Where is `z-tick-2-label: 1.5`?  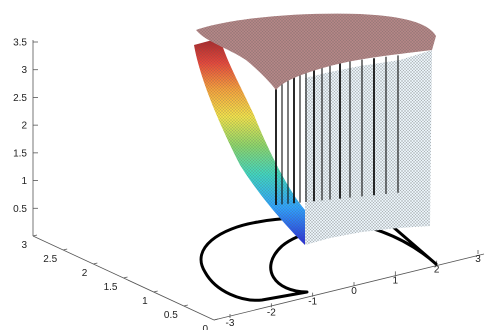 z-tick-2-label: 1.5 is located at coordinates (20, 153).